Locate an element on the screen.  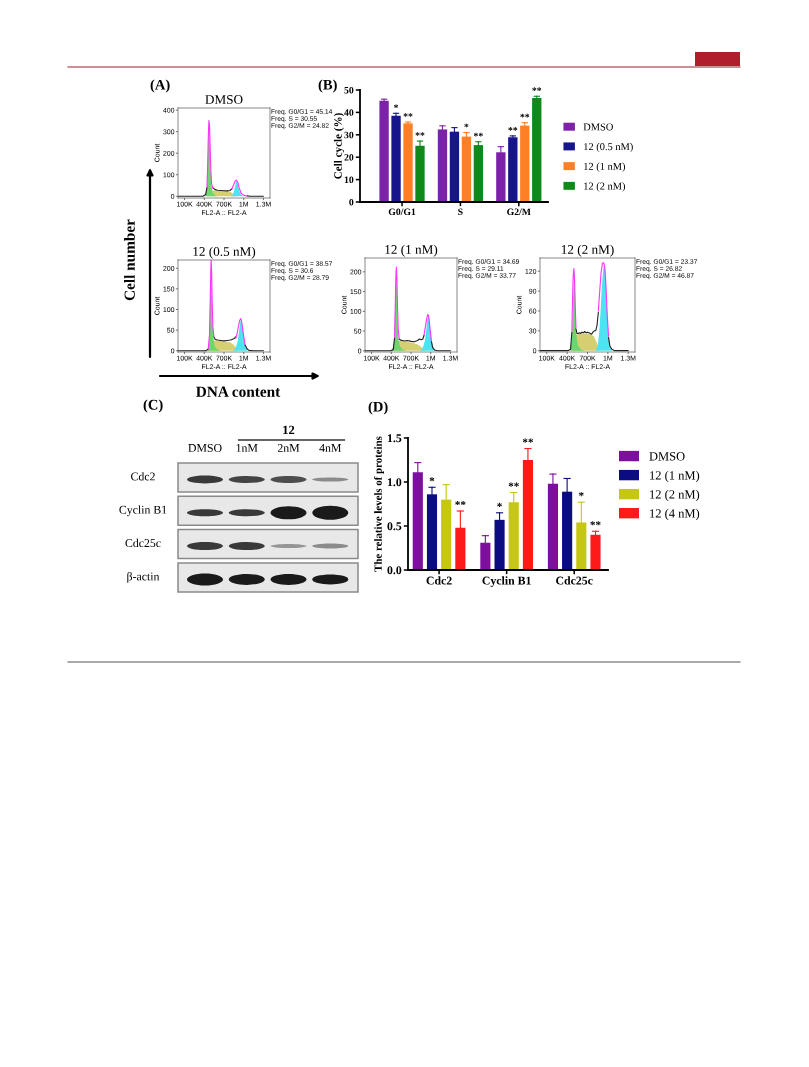
category-label: 4nM is located at coordinates (330, 448).